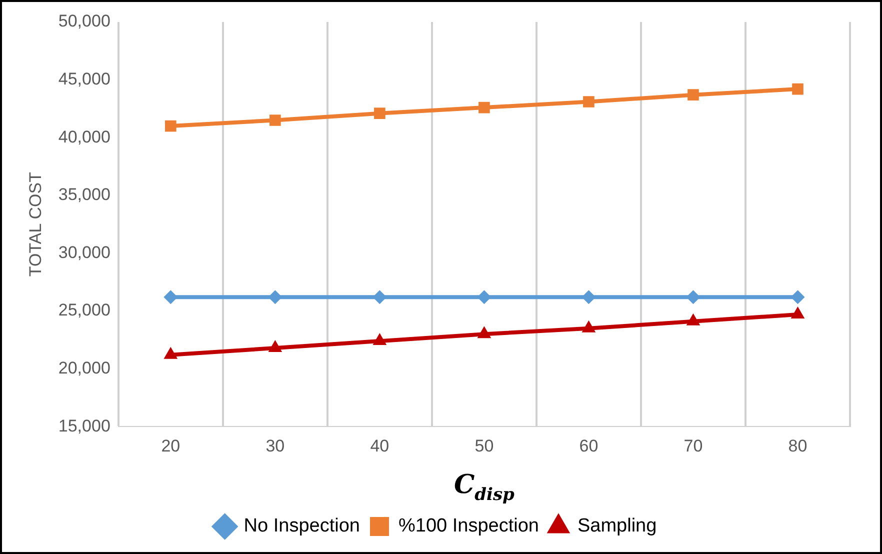  What do you see at coordinates (617, 526) in the screenshot?
I see `legend-label: Sampling` at bounding box center [617, 526].